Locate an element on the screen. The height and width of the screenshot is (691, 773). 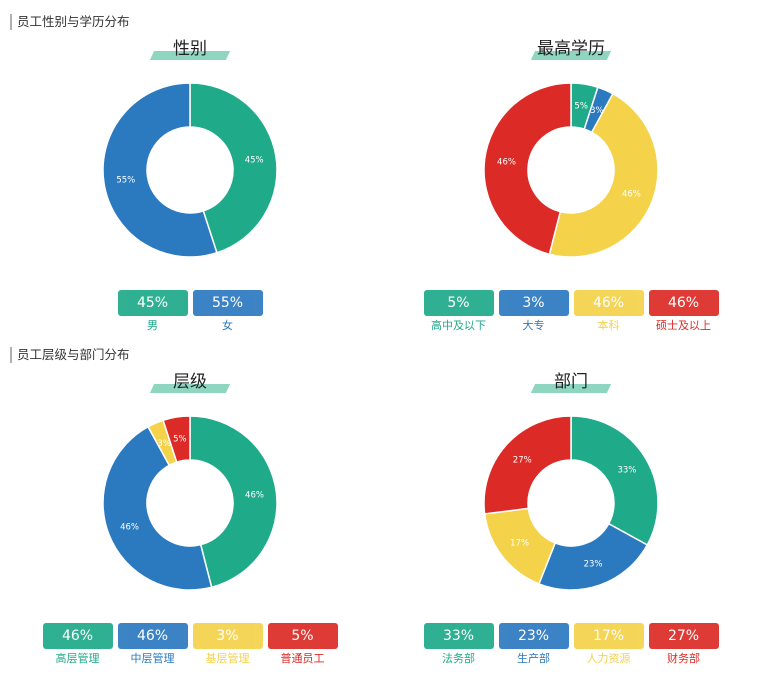
legend-item: 5% 普通员工 is located at coordinates (302, 644).